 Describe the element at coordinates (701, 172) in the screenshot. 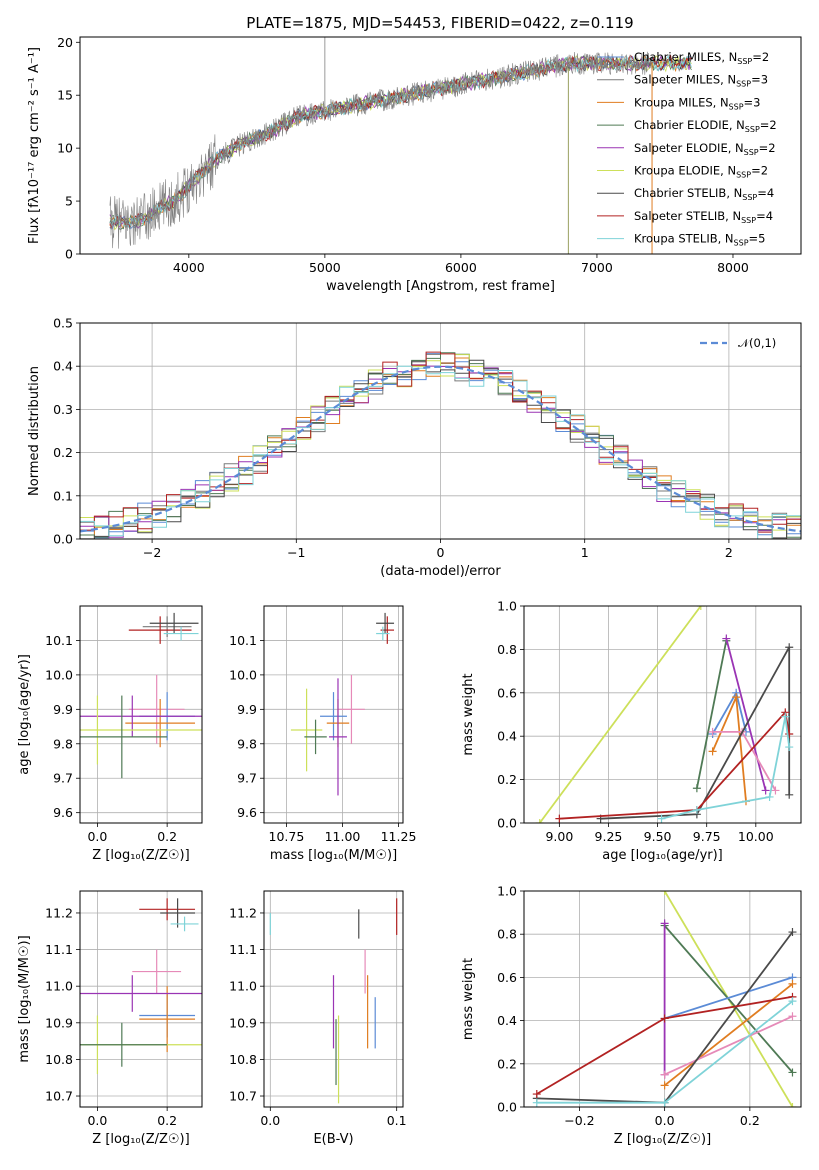

I see `legend-label: Kroupa ELODIE, NSSP=2` at that location.